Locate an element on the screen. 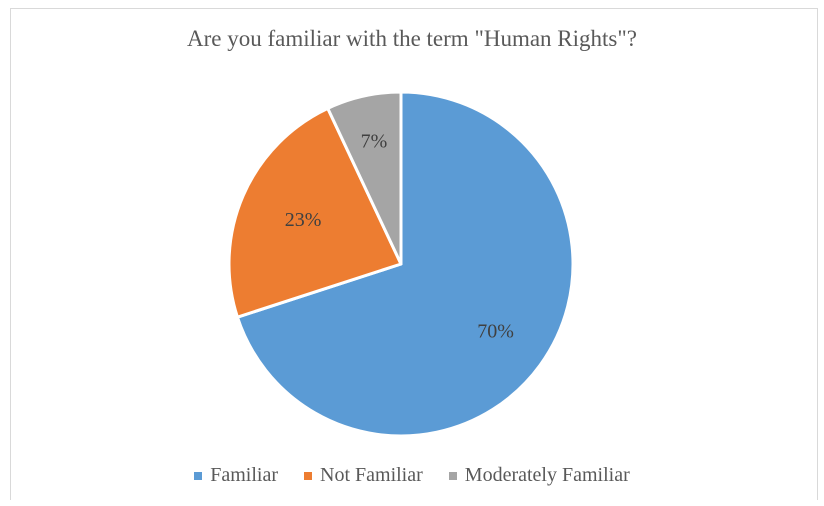 The image size is (824, 506). legend-item-moderately-familiar: Moderately Familiar is located at coordinates (539, 475).